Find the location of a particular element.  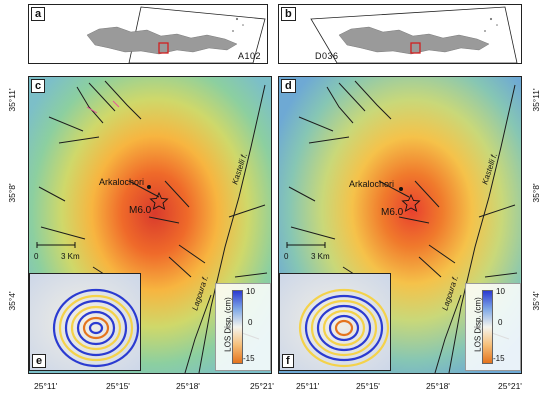

panel-label-b: b is located at coordinates (288, 14).